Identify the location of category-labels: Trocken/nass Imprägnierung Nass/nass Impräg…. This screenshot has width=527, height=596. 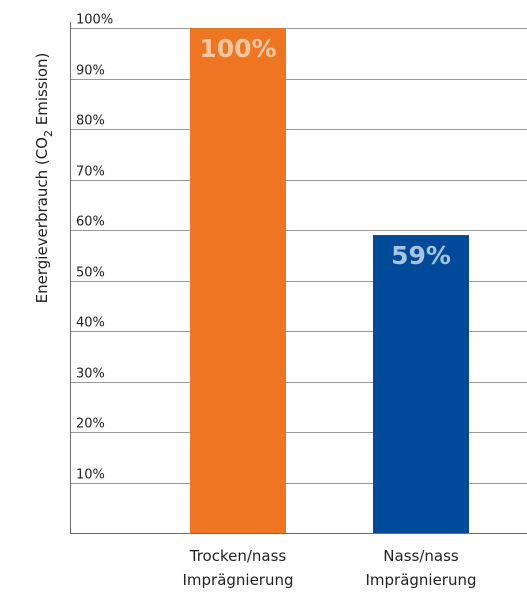
(329, 568).